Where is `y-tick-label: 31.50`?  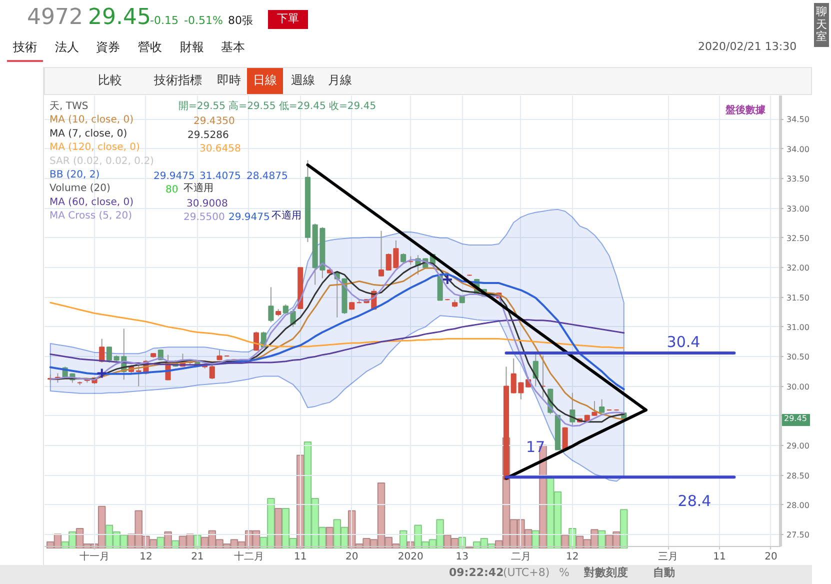 y-tick-label: 31.50 is located at coordinates (798, 297).